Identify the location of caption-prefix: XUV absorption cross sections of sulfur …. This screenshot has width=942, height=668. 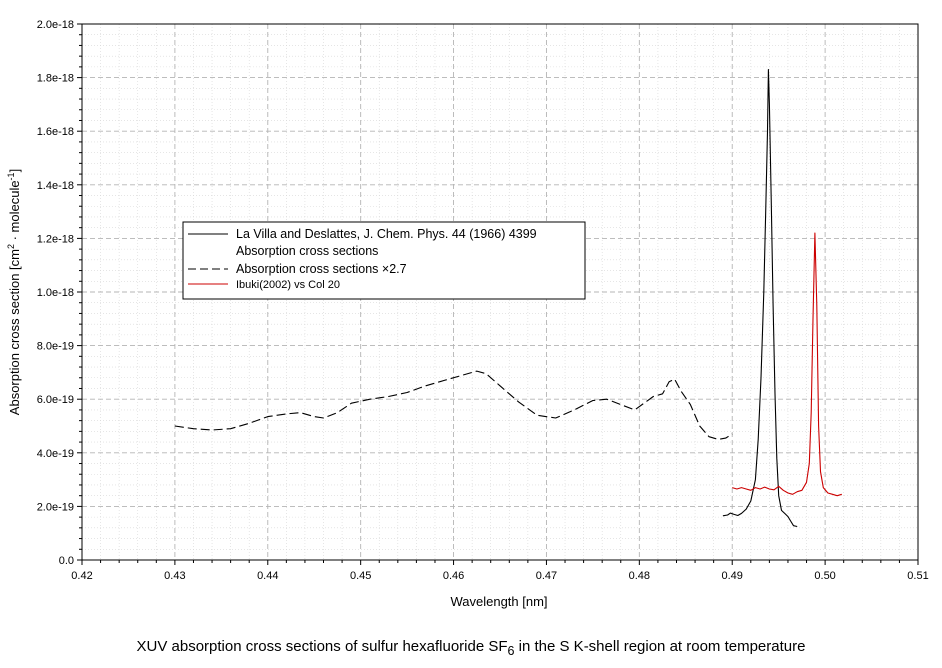
(322, 646).